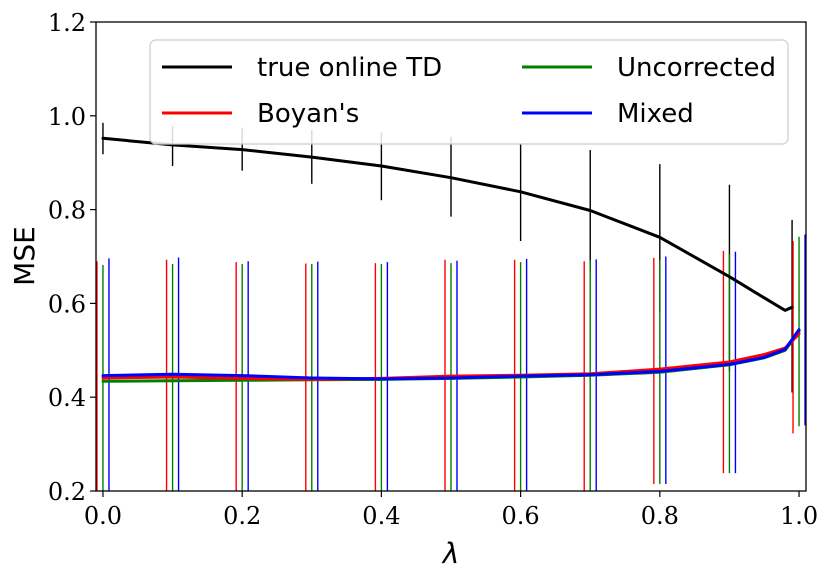  I want to click on legend-label-boyan-s: Boyan's, so click(308, 114).